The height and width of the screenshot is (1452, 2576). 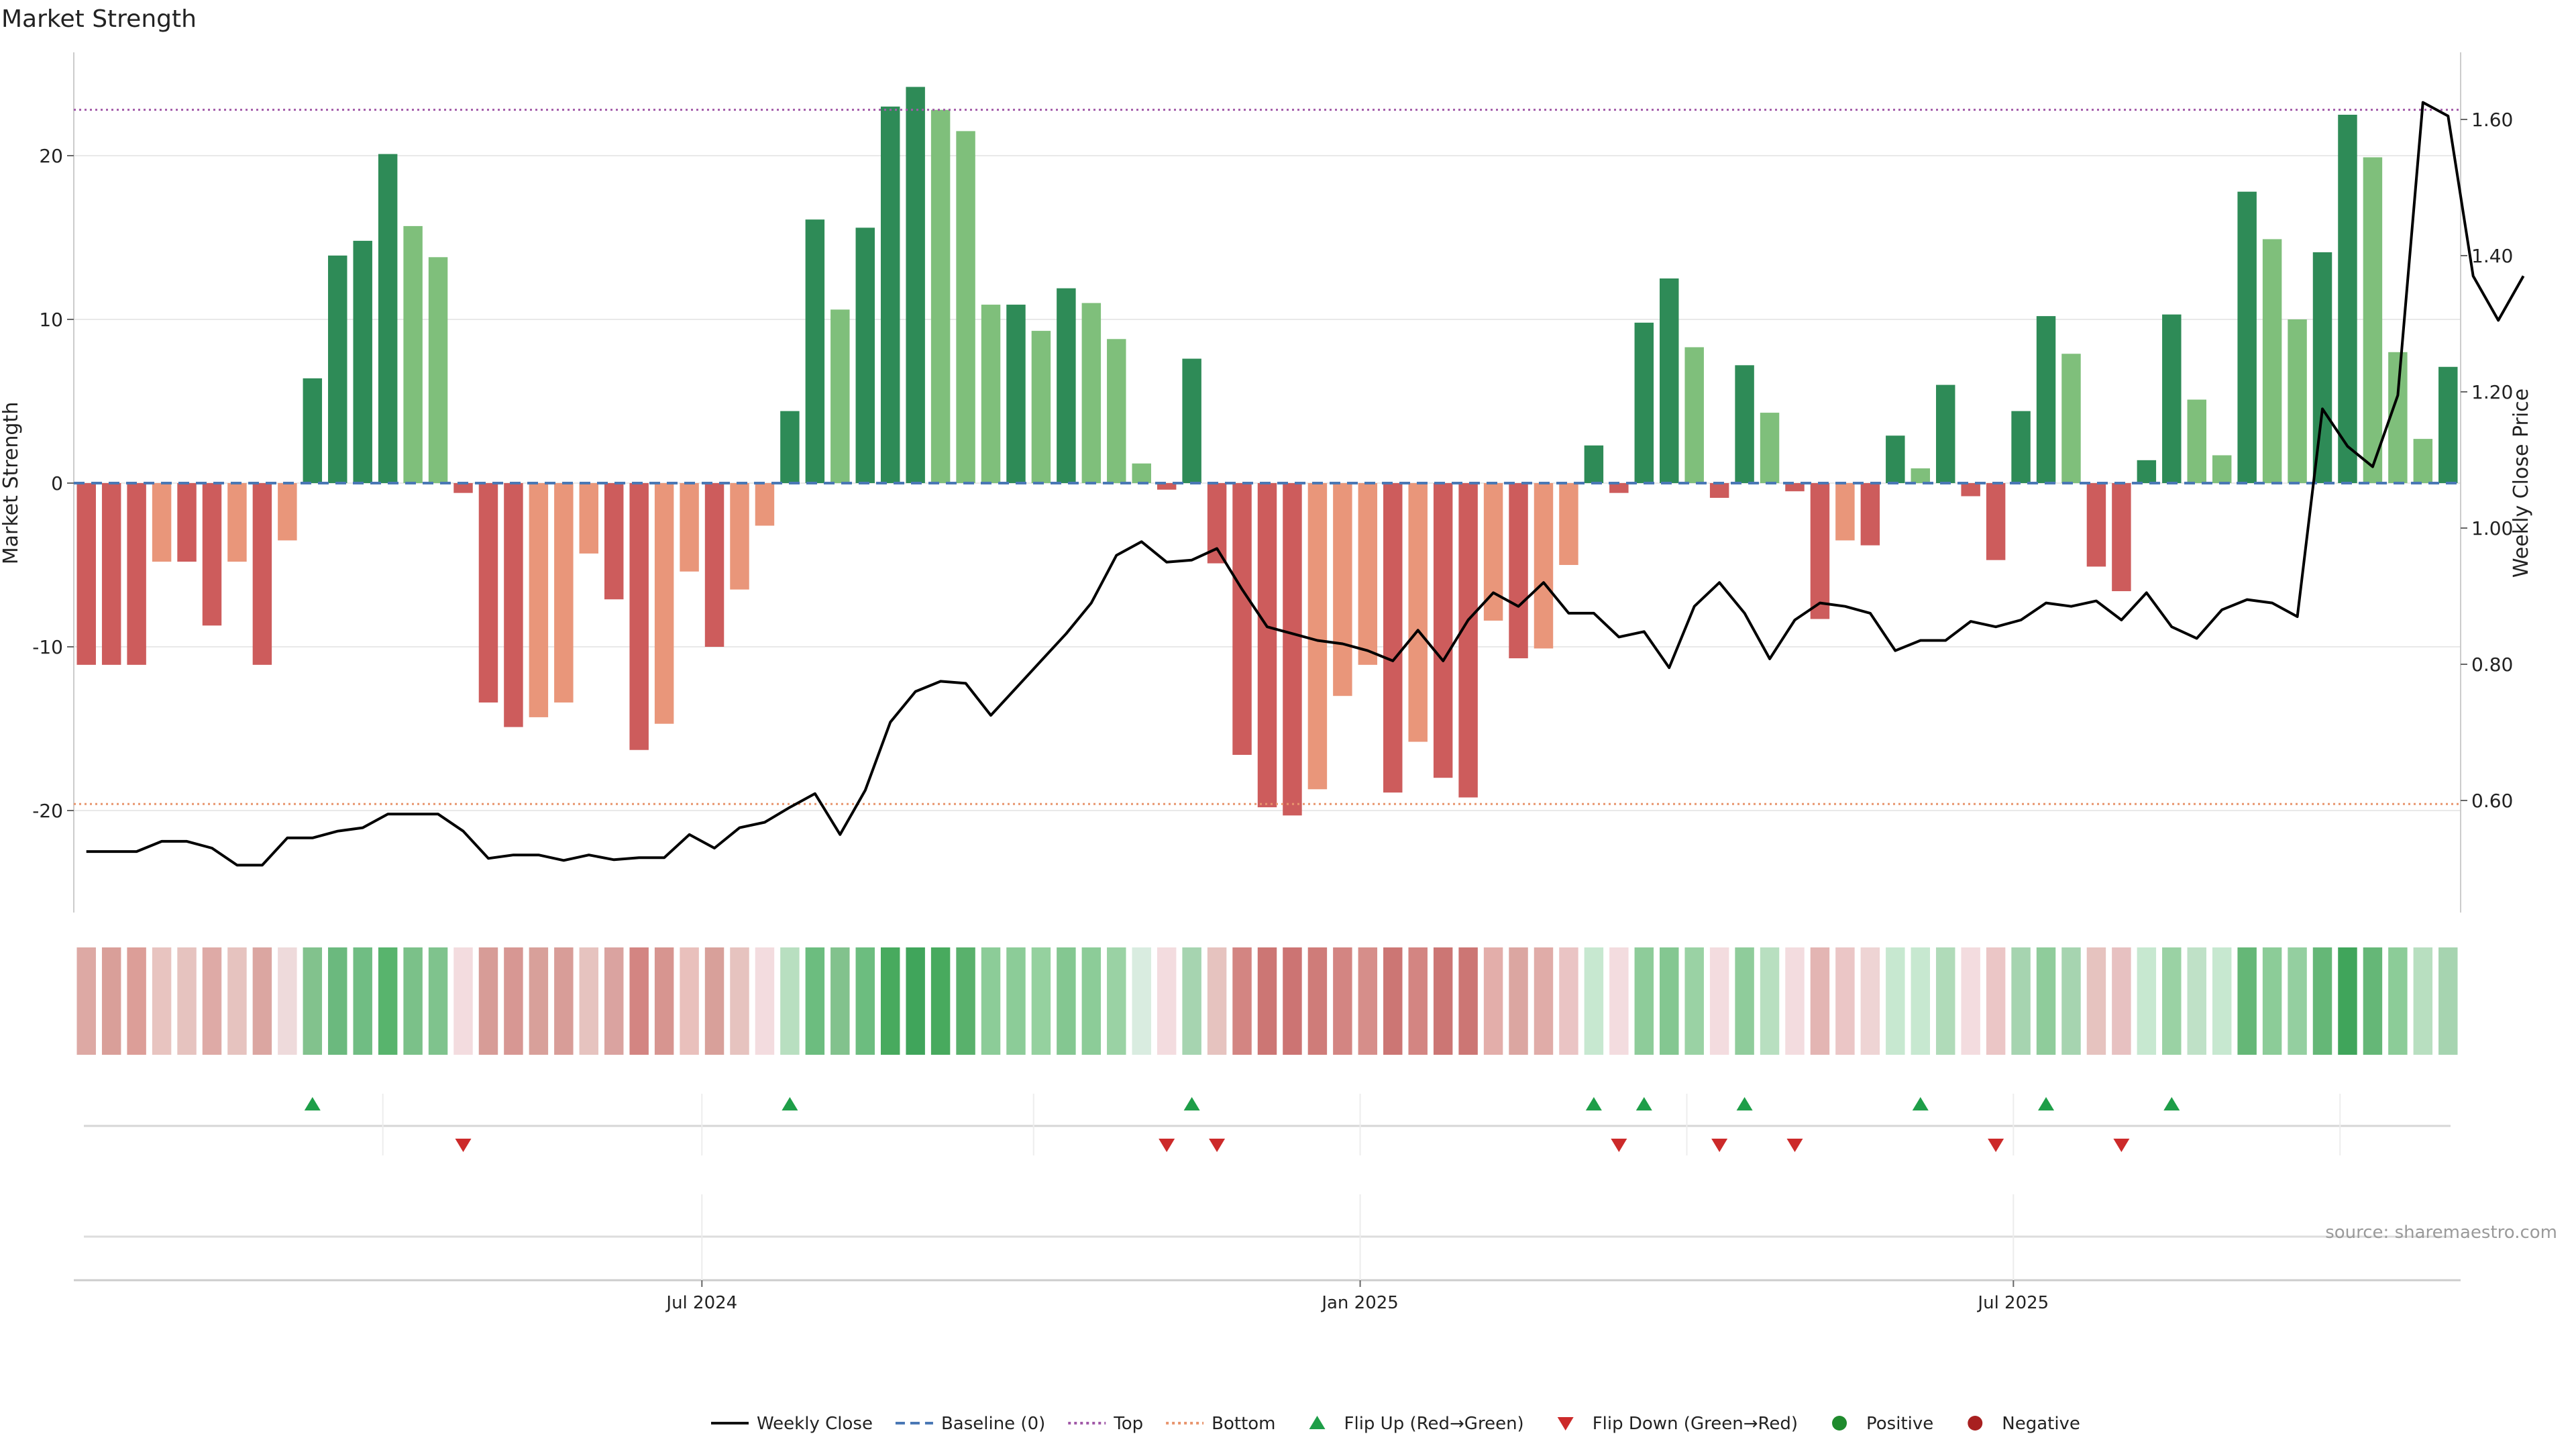 I want to click on y2-tick-label: 1.60, so click(x=2492, y=120).